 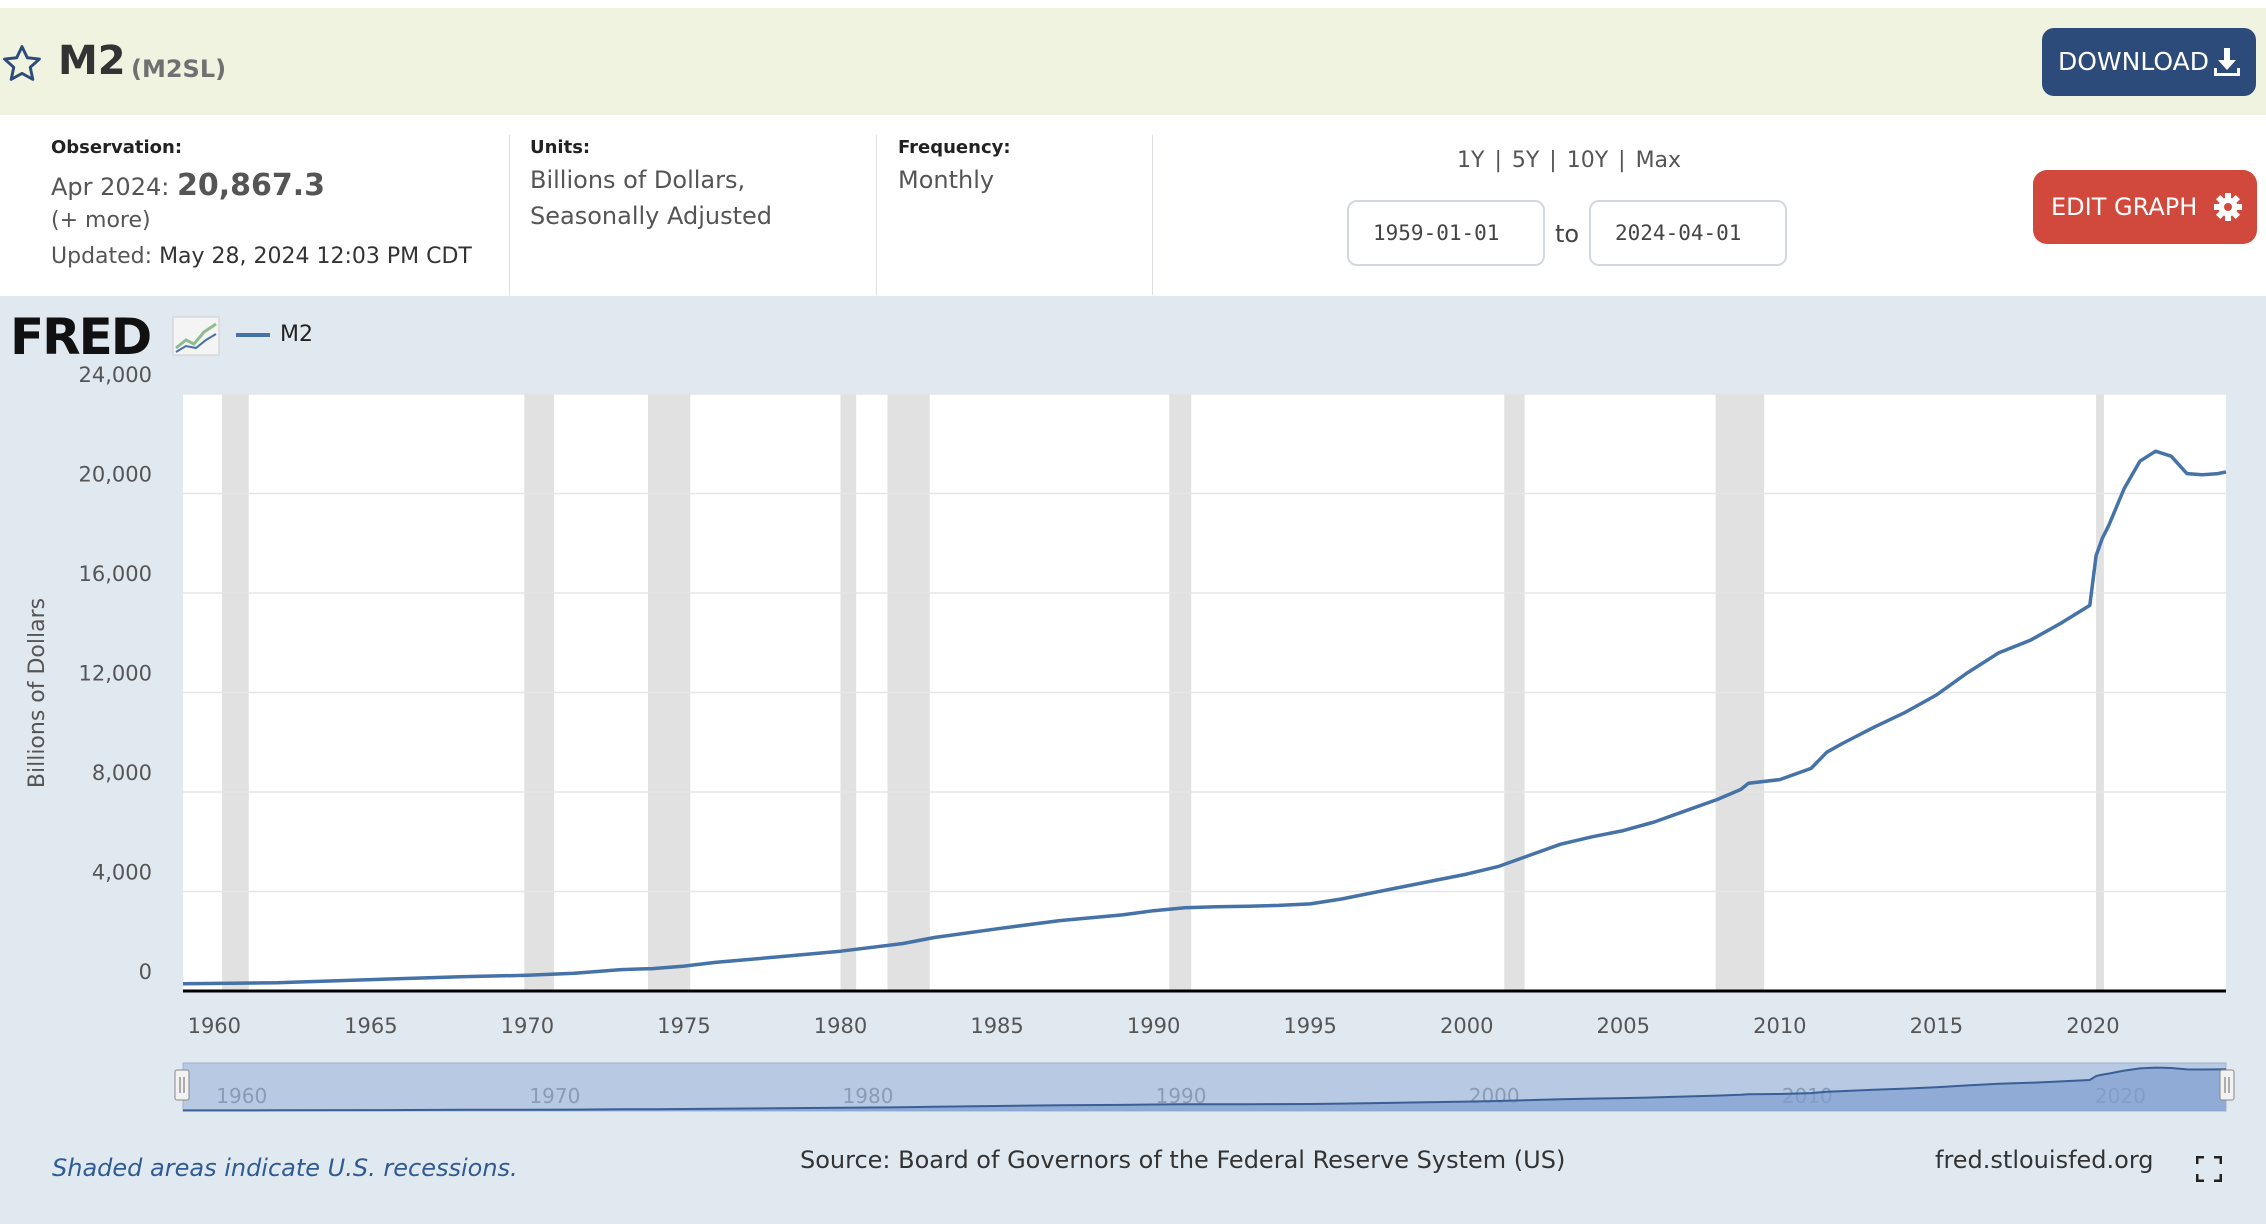 I want to click on updated-row: Updated: May 28, 2024 12:03 PM CDT, so click(x=261, y=256).